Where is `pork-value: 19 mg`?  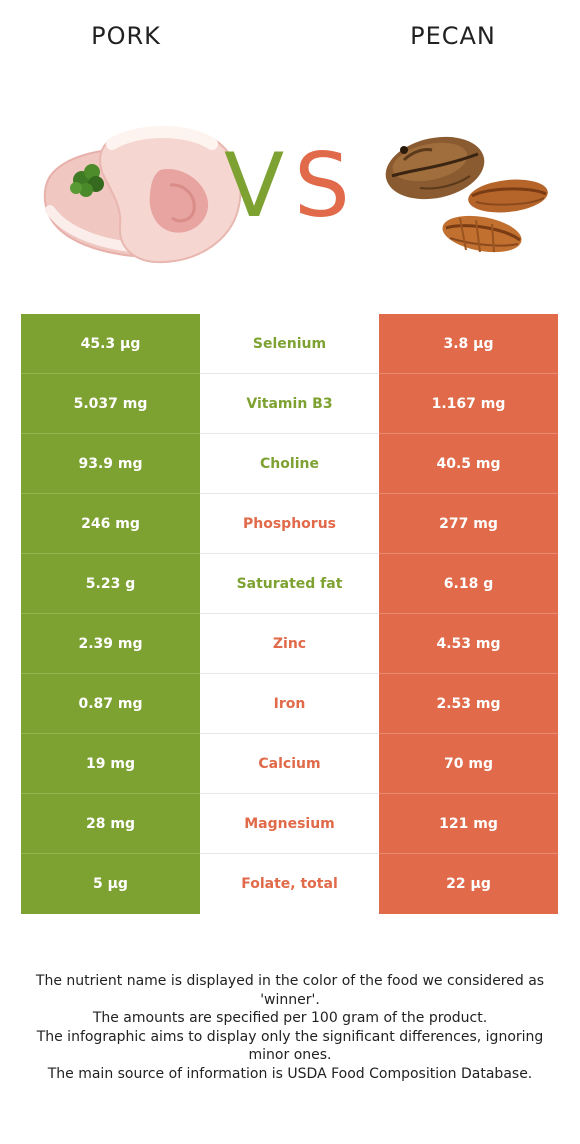
pork-value: 19 mg is located at coordinates (110, 764).